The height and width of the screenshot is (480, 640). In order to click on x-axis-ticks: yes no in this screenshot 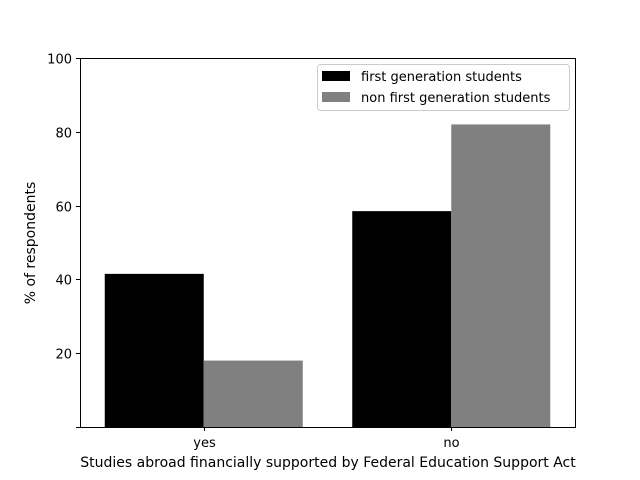, I will do `click(326, 439)`.